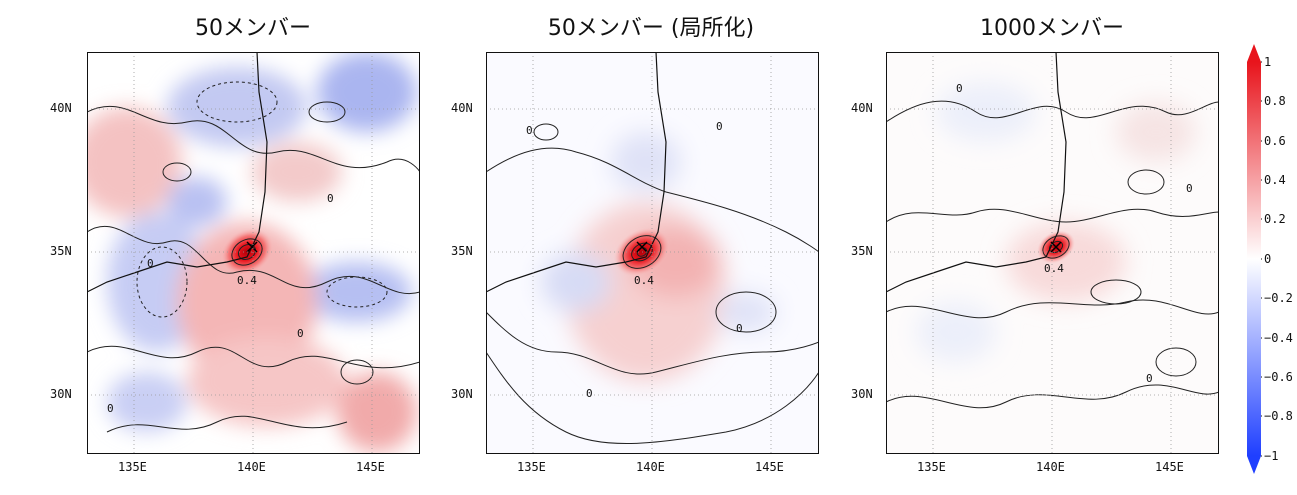  Describe the element at coordinates (1278, 298) in the screenshot. I see `colorbar-tick-label: −0.2` at that location.